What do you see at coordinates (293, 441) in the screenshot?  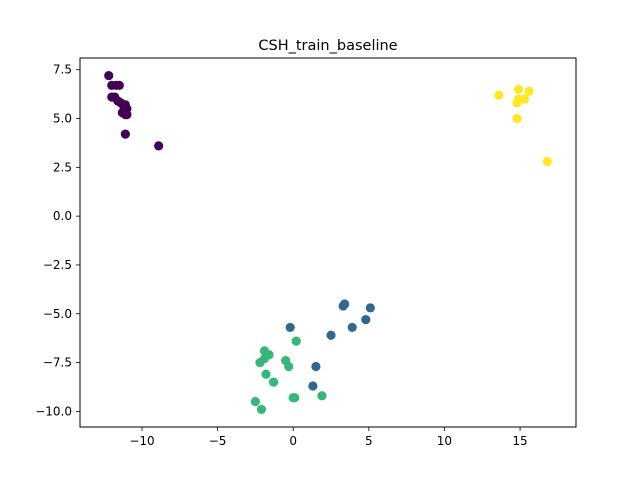 I see `x-tick-label: 0` at bounding box center [293, 441].